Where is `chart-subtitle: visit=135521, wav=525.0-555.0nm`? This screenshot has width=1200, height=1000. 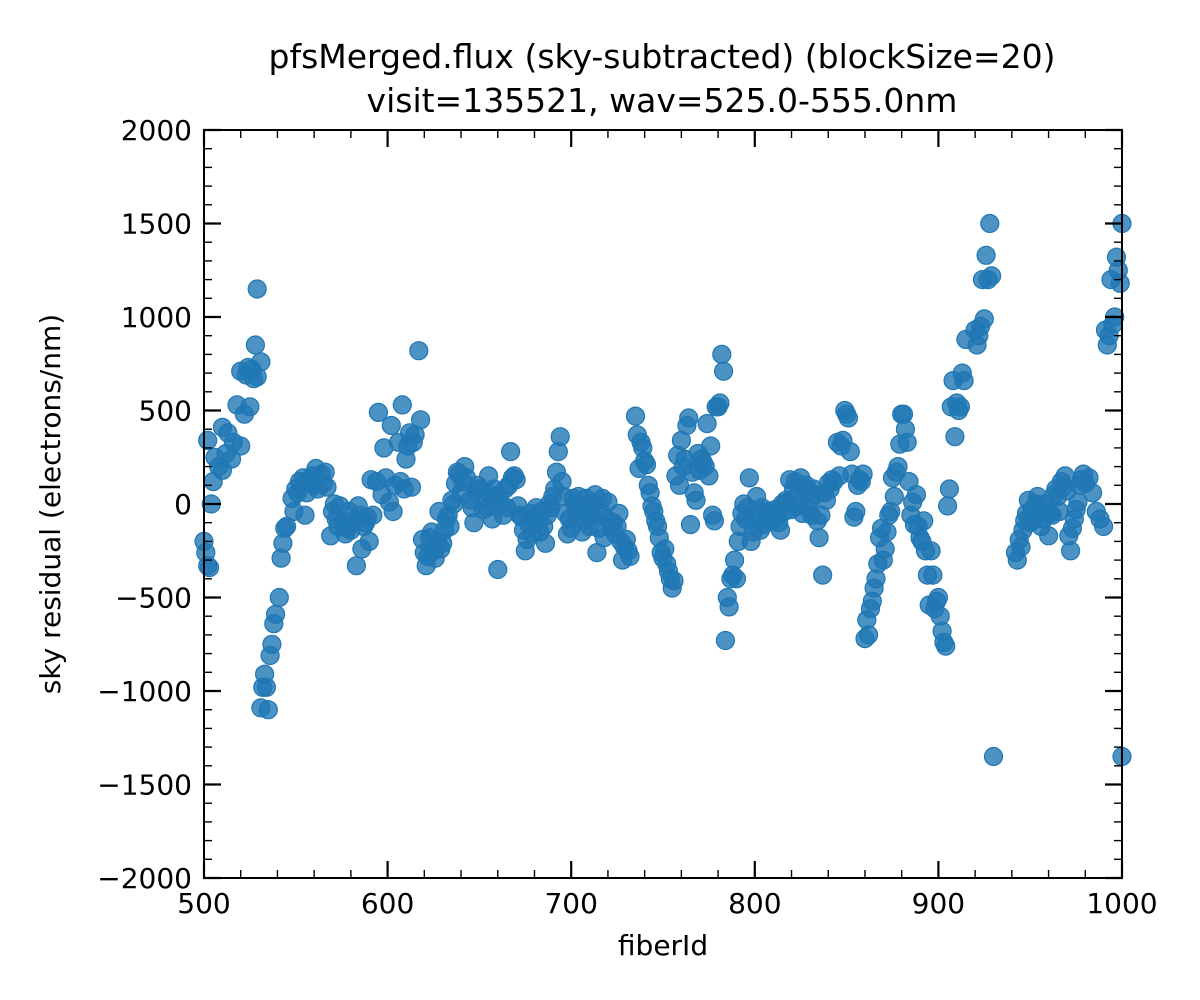
chart-subtitle: visit=135521, wav=525.0-555.0nm is located at coordinates (662, 100).